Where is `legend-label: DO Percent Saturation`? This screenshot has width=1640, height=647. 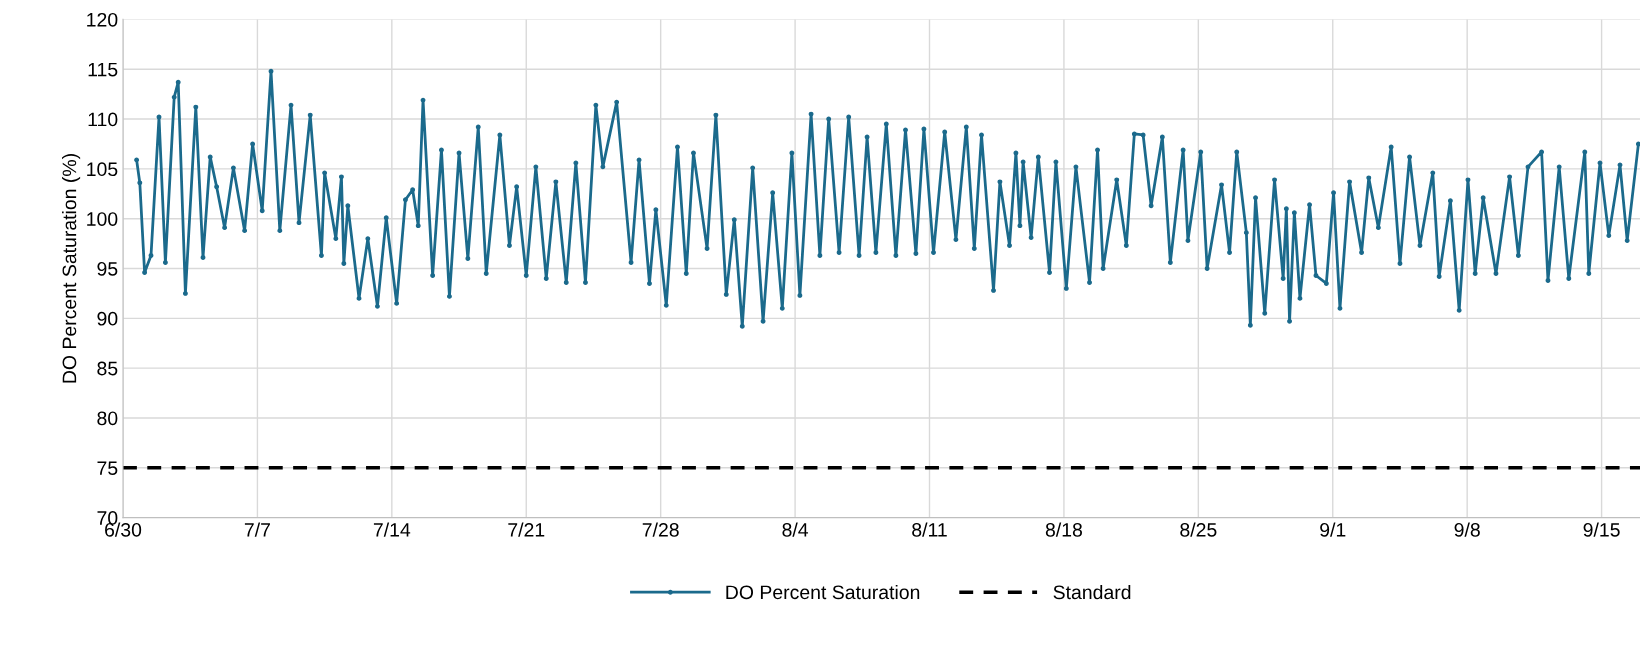
legend-label: DO Percent Saturation is located at coordinates (823, 592).